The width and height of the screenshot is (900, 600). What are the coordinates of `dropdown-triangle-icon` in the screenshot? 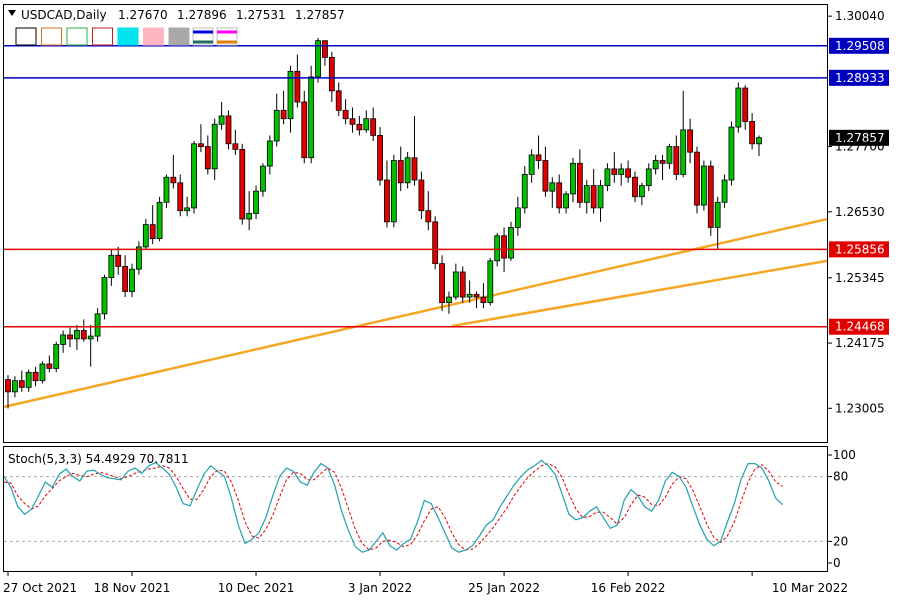 It's located at (12, 13).